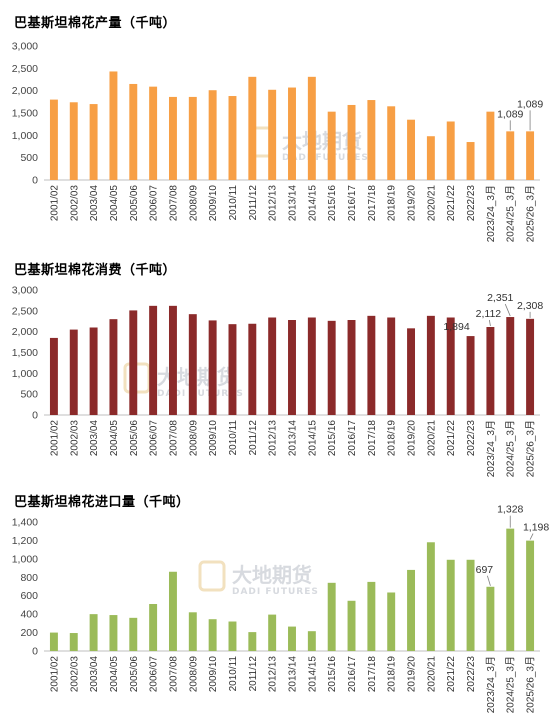  Describe the element at coordinates (510, 589) in the screenshot. I see `bar-2024/25_3月` at that location.